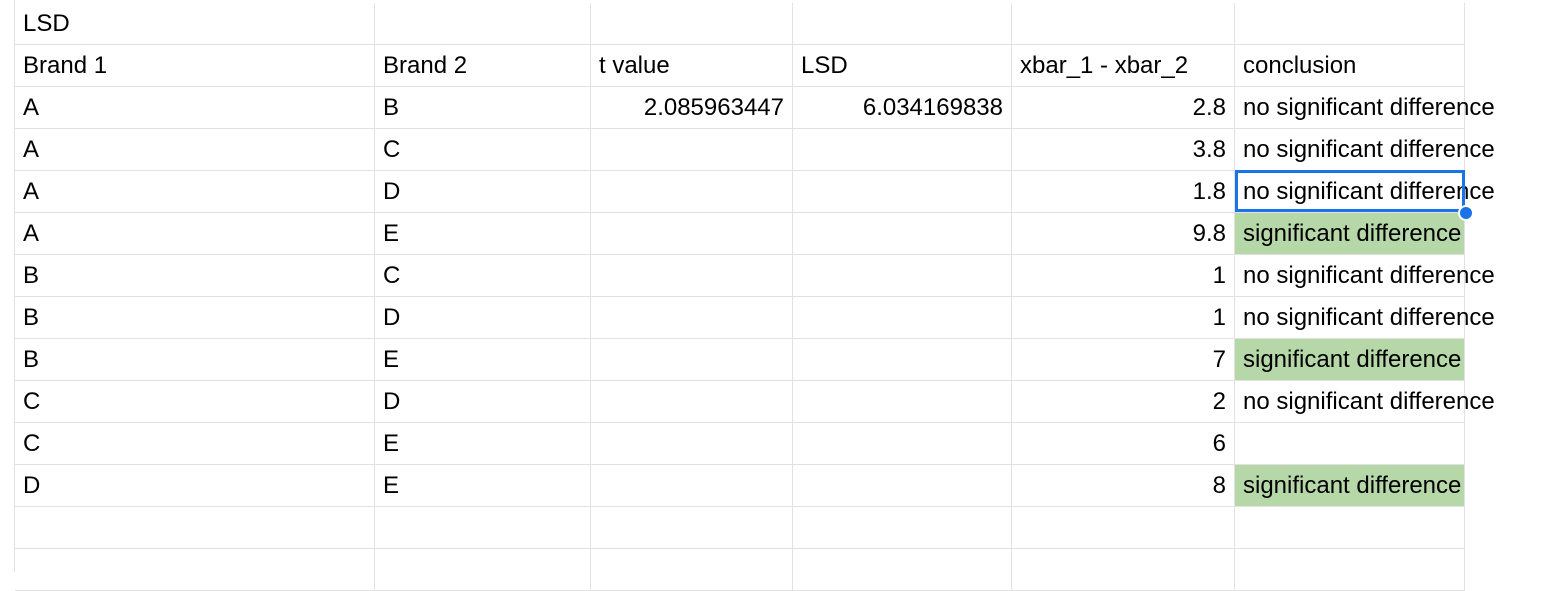  I want to click on column-header-cell: t value, so click(692, 66).